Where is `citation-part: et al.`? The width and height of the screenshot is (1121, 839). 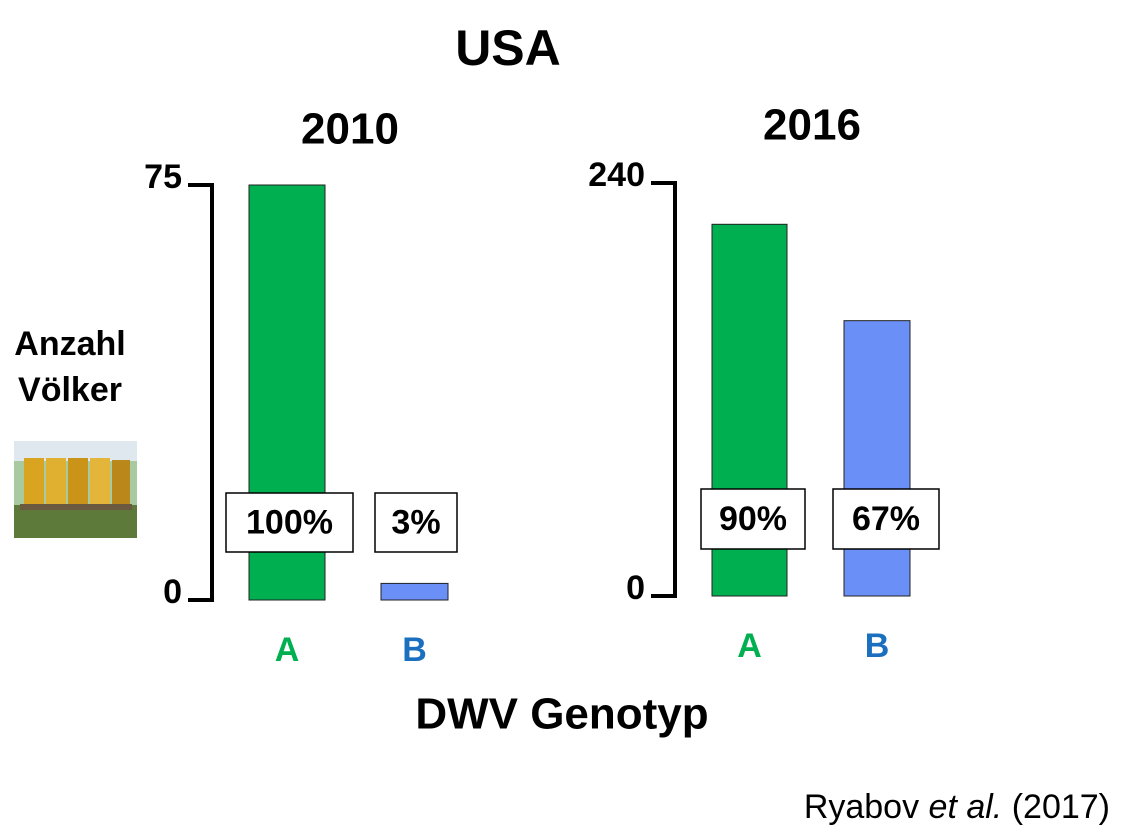
citation-part: et al. is located at coordinates (966, 807).